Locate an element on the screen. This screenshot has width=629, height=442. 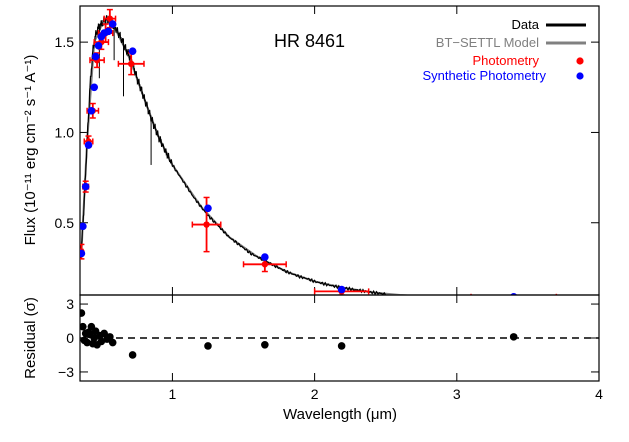
residual-y-tick-label: 3 is located at coordinates (70, 304).